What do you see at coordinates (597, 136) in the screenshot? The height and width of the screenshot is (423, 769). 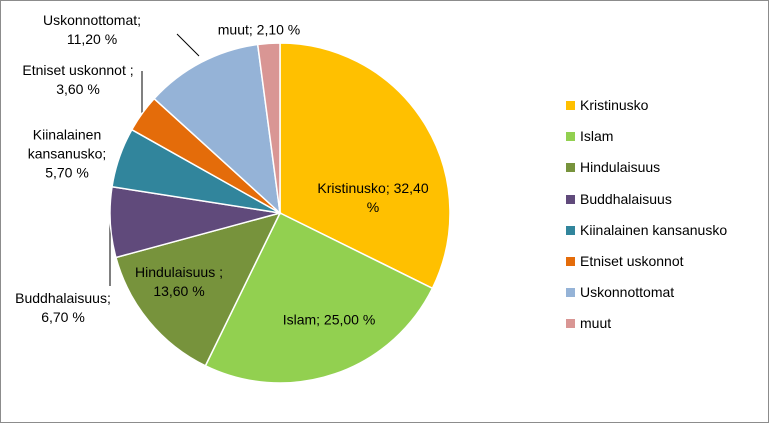 I see `legend-label: Islam` at bounding box center [597, 136].